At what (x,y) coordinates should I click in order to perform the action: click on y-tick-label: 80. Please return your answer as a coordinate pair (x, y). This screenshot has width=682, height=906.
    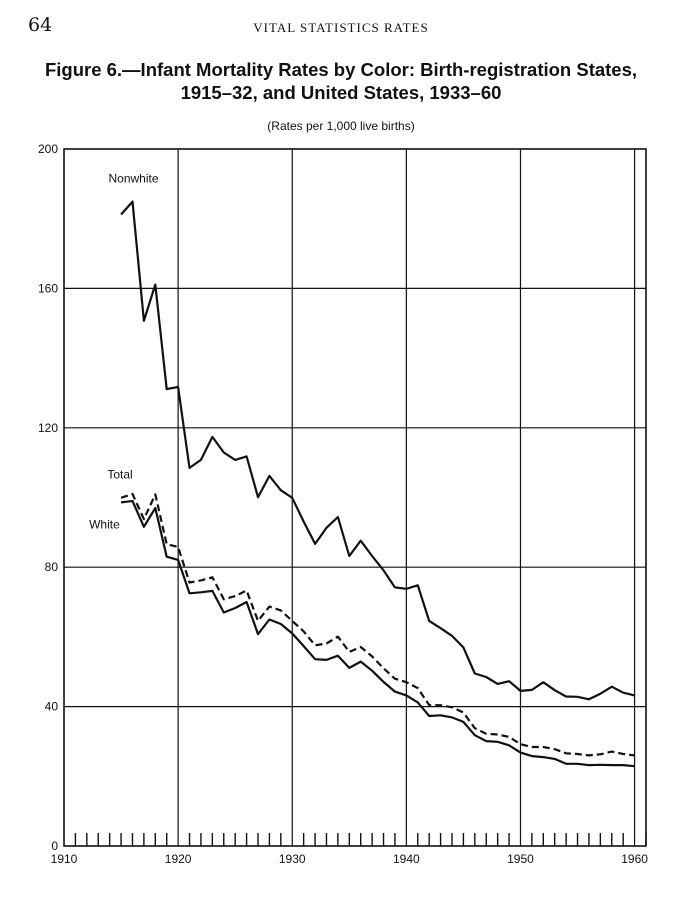
    Looking at the image, I should click on (52, 567).